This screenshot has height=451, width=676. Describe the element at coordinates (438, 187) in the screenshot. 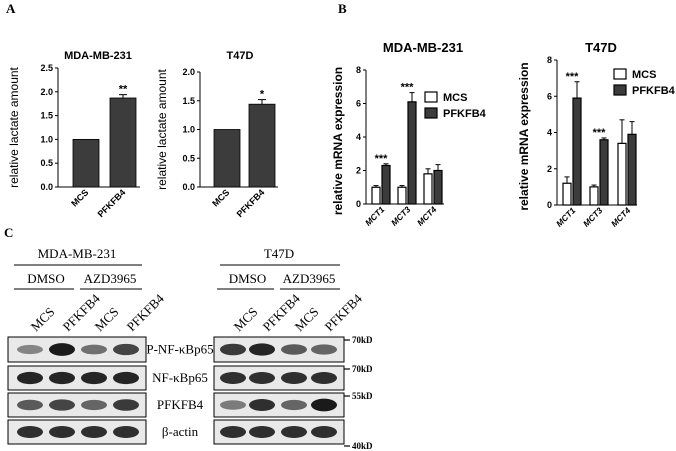

I see `bar-pfkfb4-mct4` at that location.